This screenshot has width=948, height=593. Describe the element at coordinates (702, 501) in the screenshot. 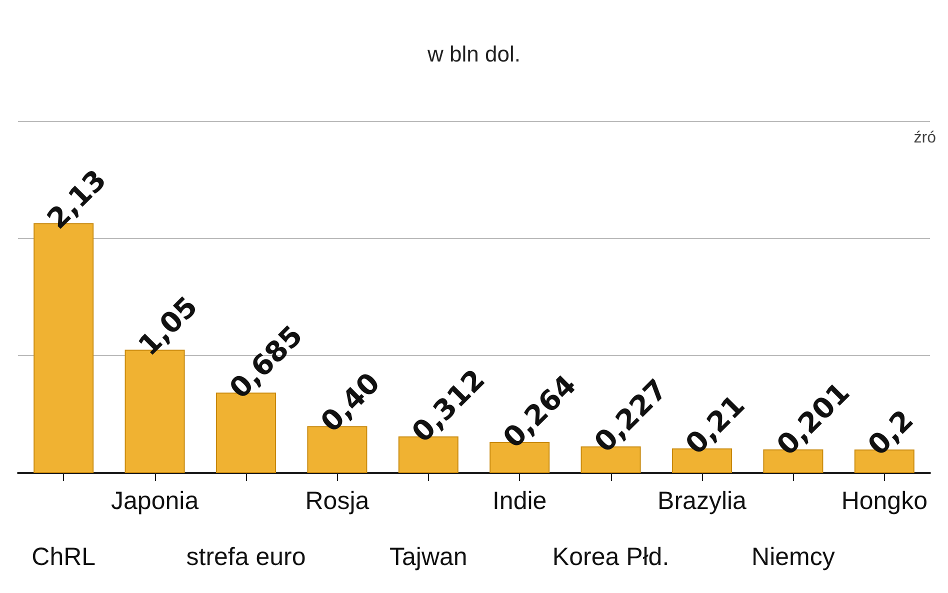

I see `x-tick-label: Brazylia` at that location.